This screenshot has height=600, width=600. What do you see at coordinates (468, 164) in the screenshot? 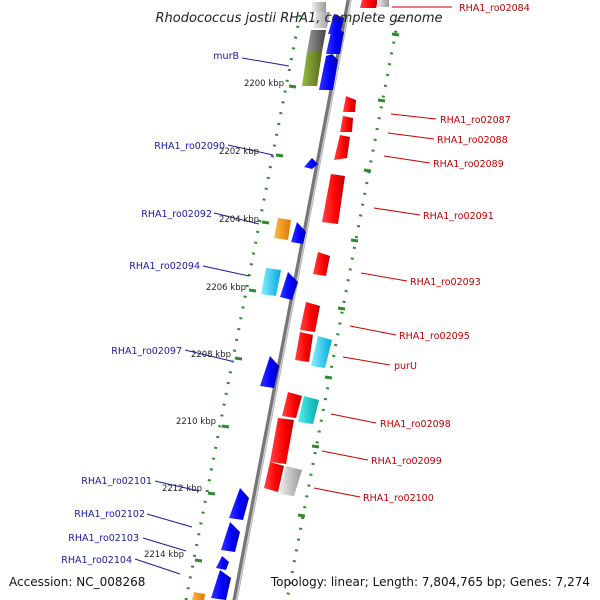
I see `gene-label-rha1-ro02089: RHA1_ro02089` at bounding box center [468, 164].